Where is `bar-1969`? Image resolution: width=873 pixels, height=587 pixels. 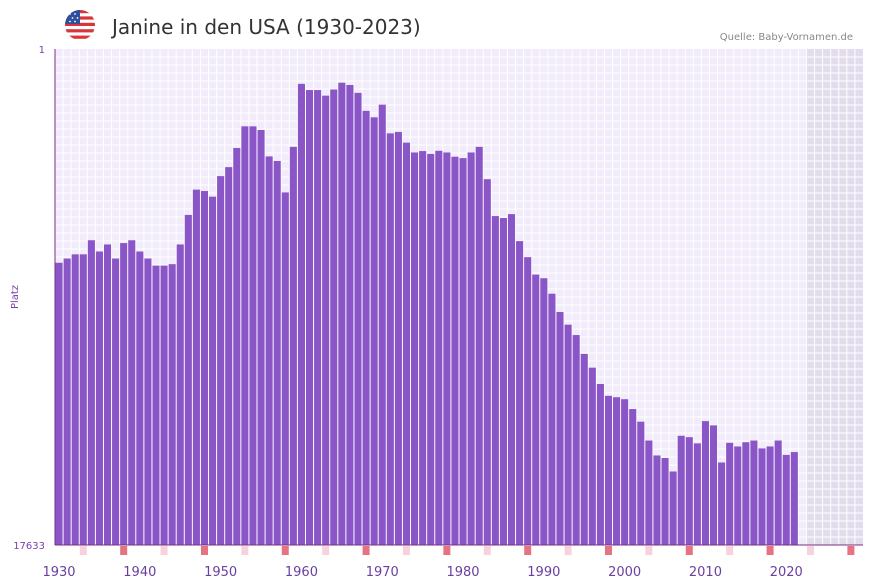 bar-1969 is located at coordinates (374, 331).